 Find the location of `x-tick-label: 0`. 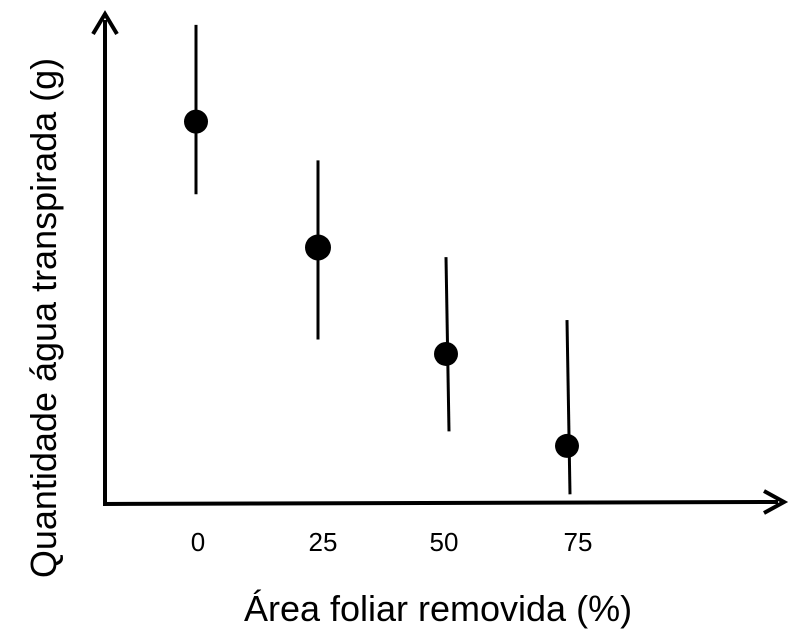

x-tick-label: 0 is located at coordinates (198, 542).